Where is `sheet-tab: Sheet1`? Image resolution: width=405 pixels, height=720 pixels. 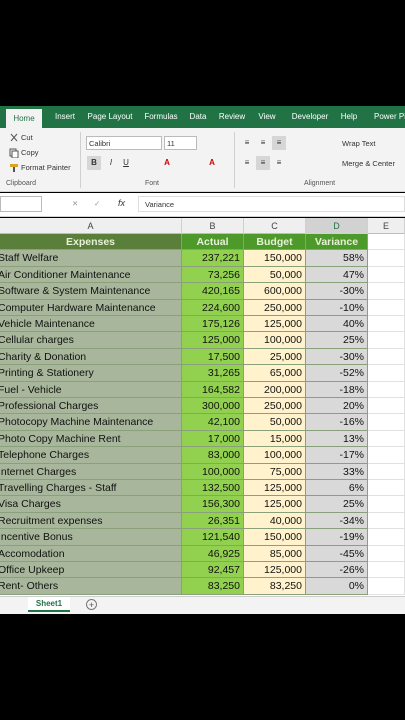 sheet-tab: Sheet1 is located at coordinates (49, 604).